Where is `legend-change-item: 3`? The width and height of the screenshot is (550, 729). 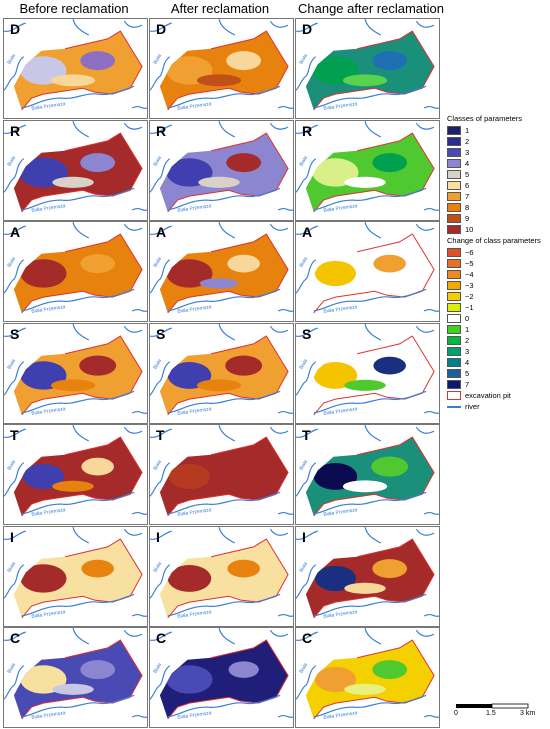
legend-change-item: 3 is located at coordinates (497, 351).